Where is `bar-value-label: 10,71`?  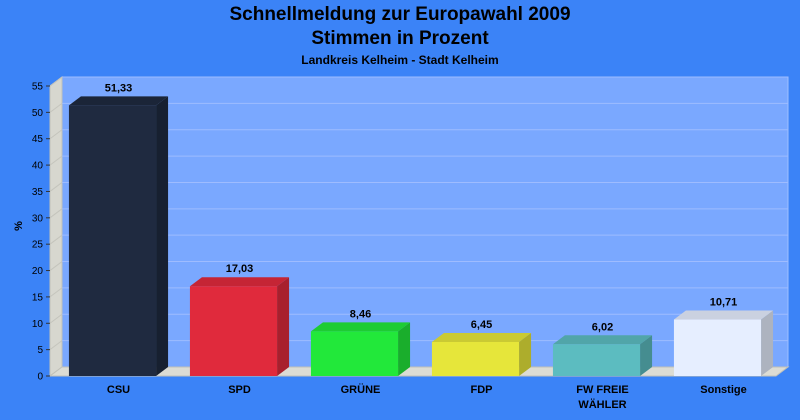
bar-value-label: 10,71 is located at coordinates (724, 303).